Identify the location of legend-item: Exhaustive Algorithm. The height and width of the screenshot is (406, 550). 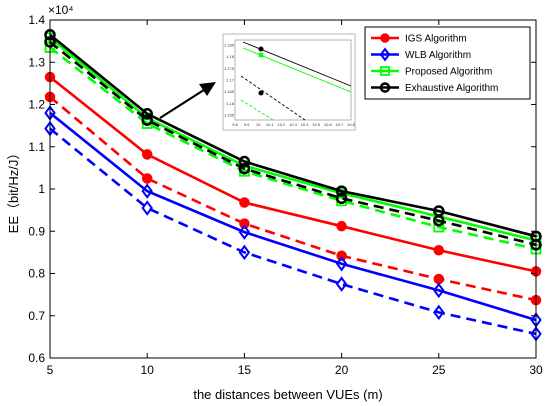
(434, 88).